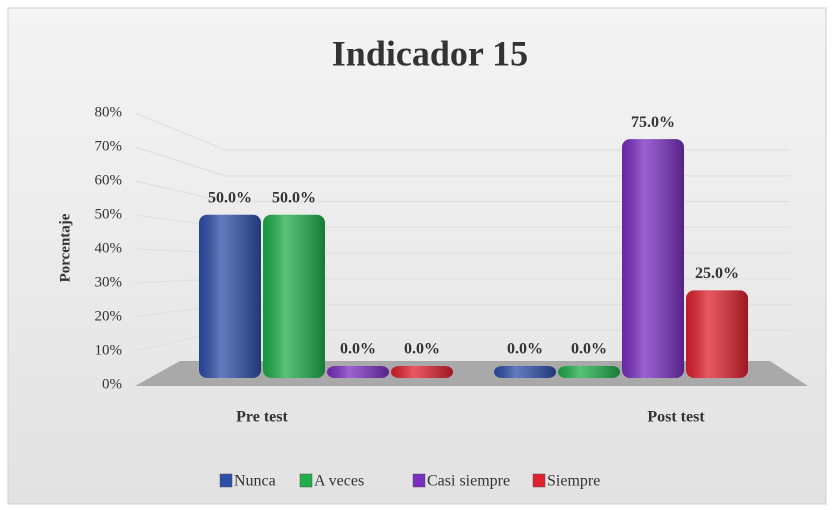 The width and height of the screenshot is (833, 510). I want to click on x-tick-label: Post test, so click(676, 417).